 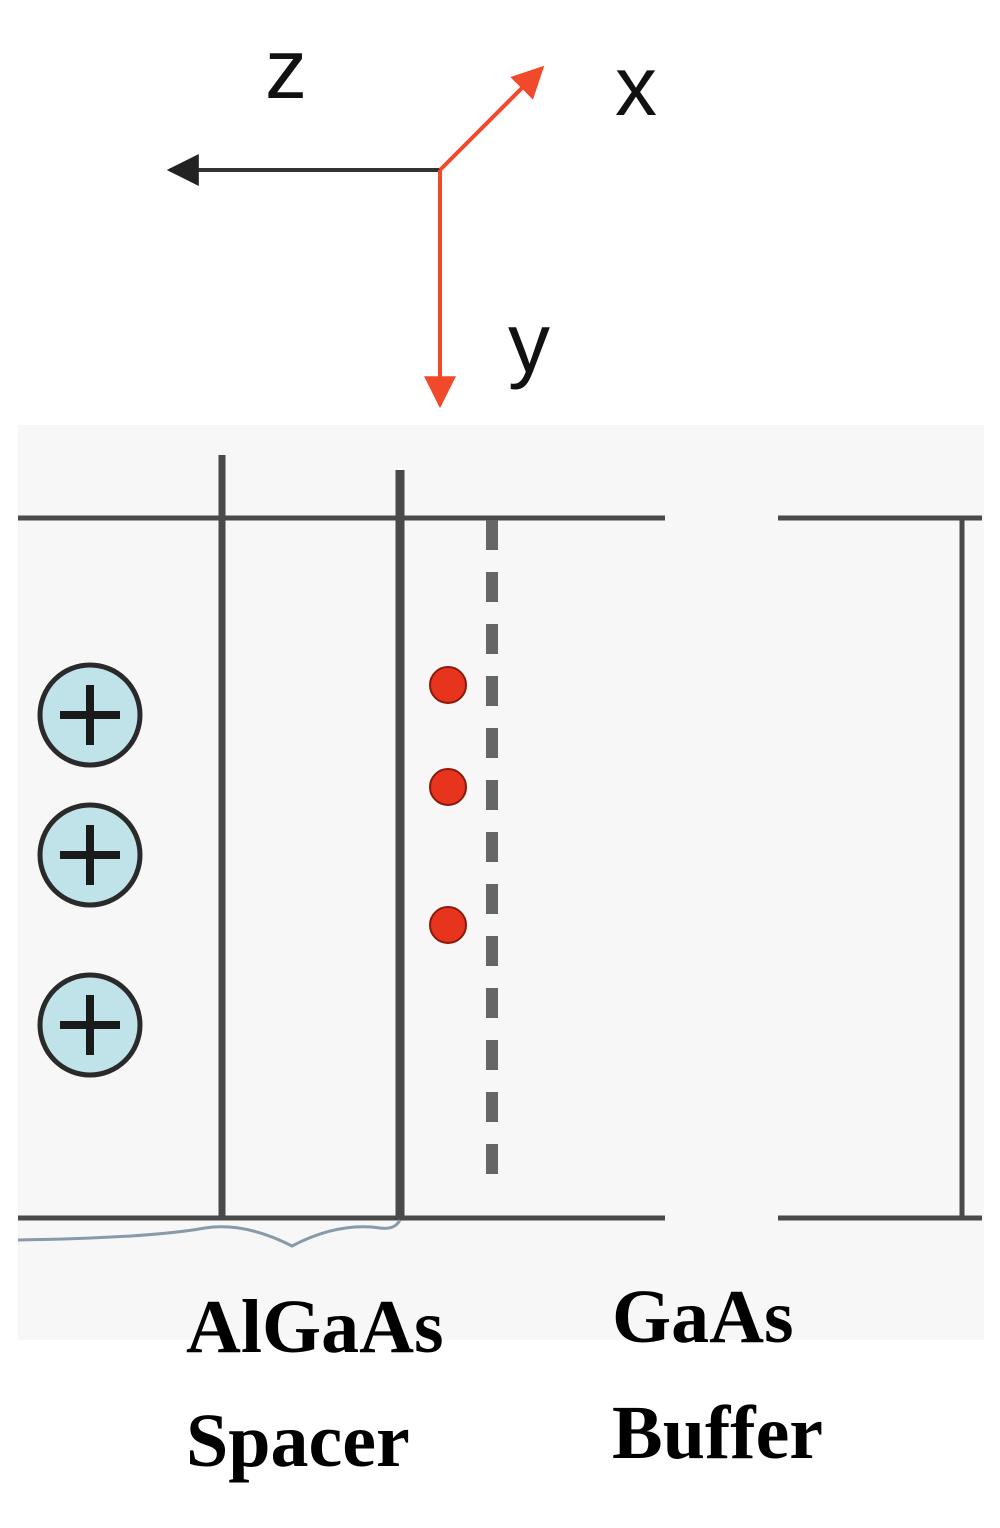 I want to click on coordinate-axes: z x y, so click(x=411, y=215).